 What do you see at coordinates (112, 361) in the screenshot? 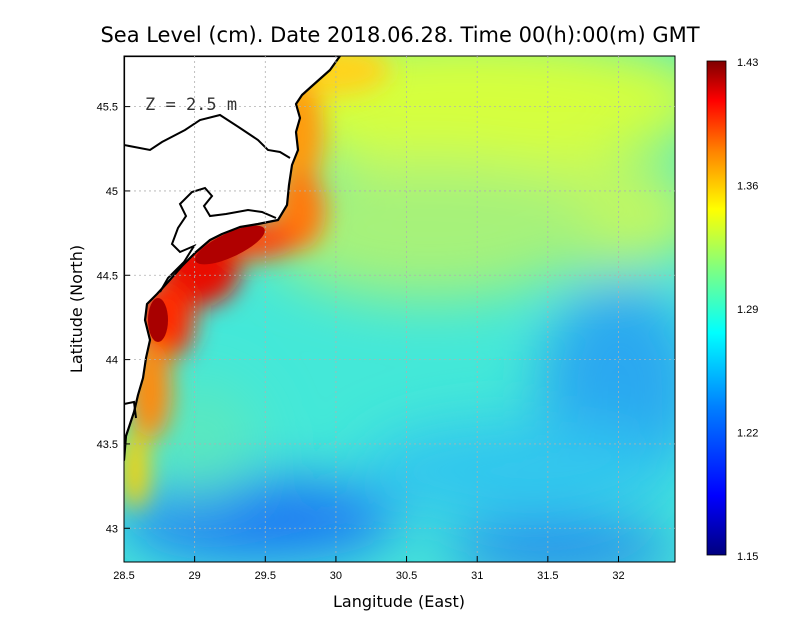
I see `y-tick-label: 44` at bounding box center [112, 361].